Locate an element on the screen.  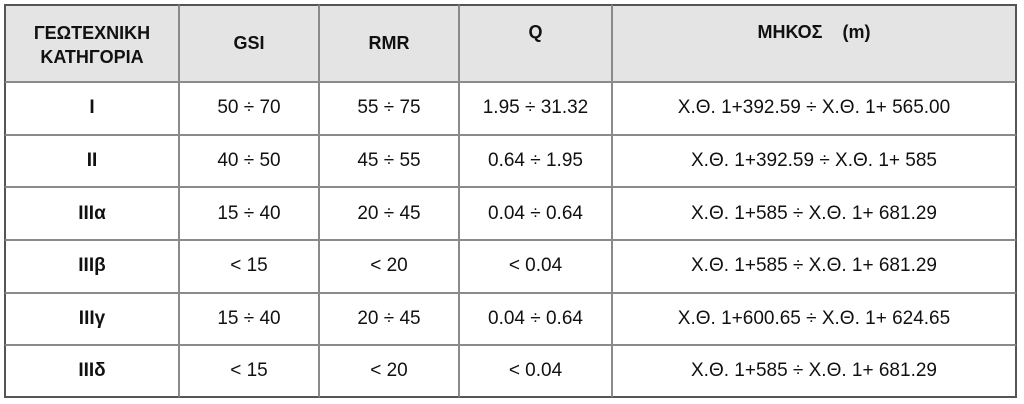
header-category-line1: ΓΕΩΤΕΧΝΙΚΗ is located at coordinates (92, 32).